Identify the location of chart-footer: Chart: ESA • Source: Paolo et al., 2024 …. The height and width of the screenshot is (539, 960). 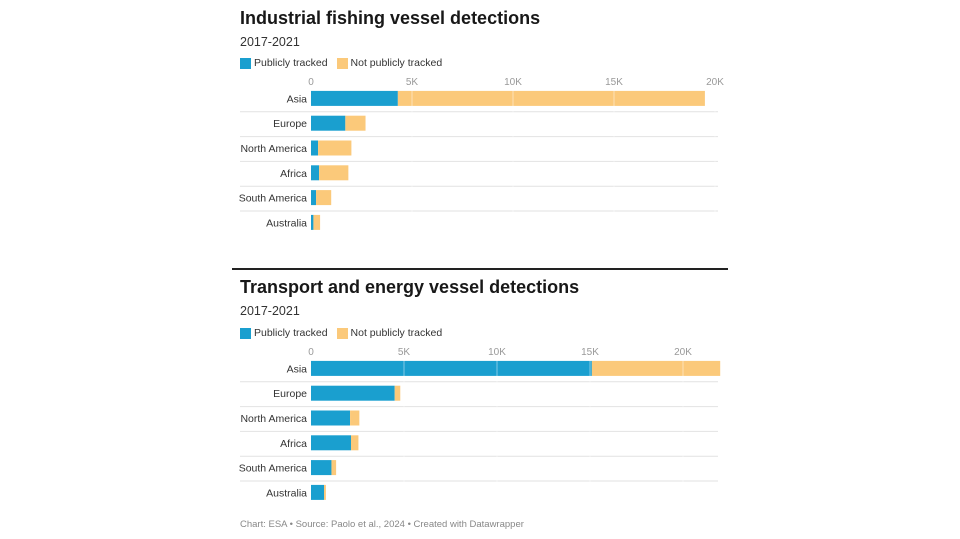
(382, 524).